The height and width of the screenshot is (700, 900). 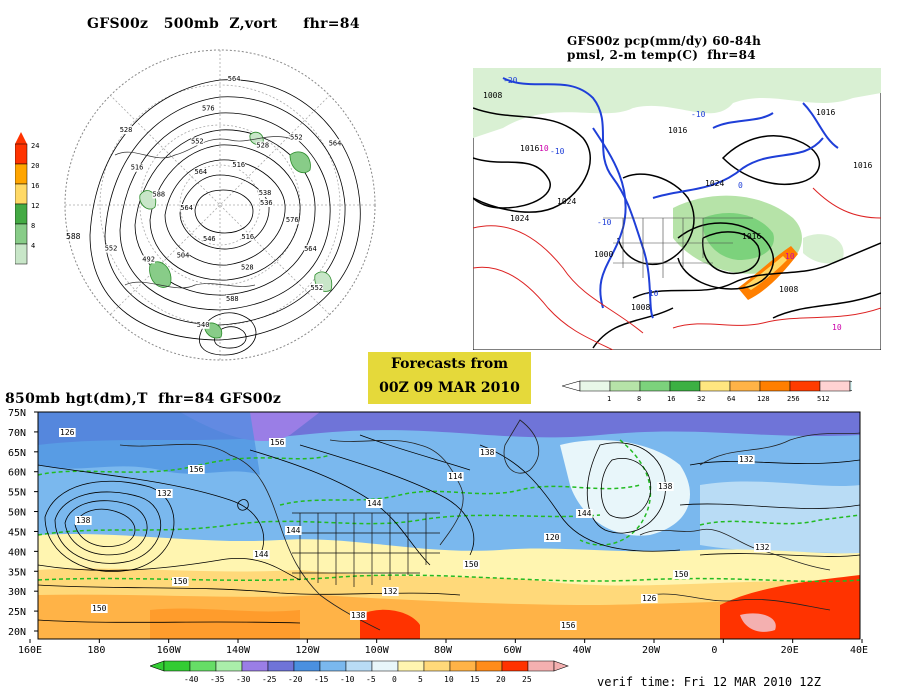 What do you see at coordinates (17, 612) in the screenshot?
I see `lat-label: 25N` at bounding box center [17, 612].